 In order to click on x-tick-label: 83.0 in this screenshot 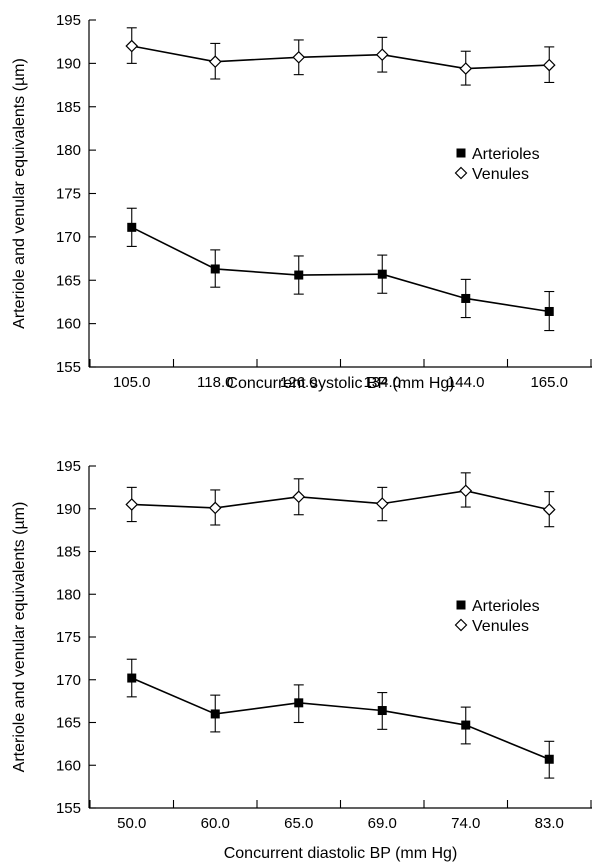, I will do `click(549, 823)`.